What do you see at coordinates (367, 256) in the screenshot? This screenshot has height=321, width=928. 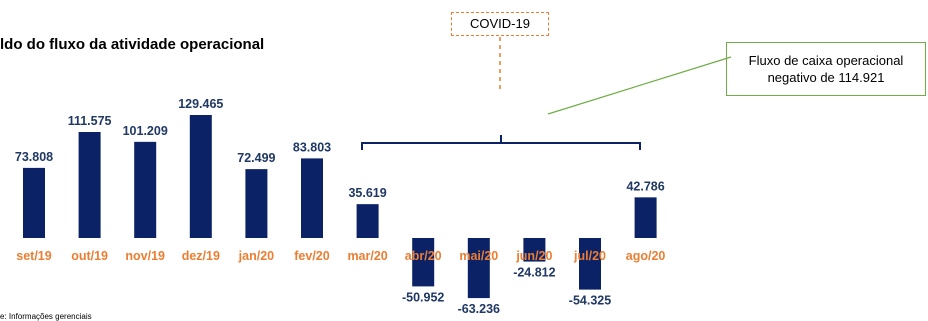 I see `category-label-mar/20: mar/20` at bounding box center [367, 256].